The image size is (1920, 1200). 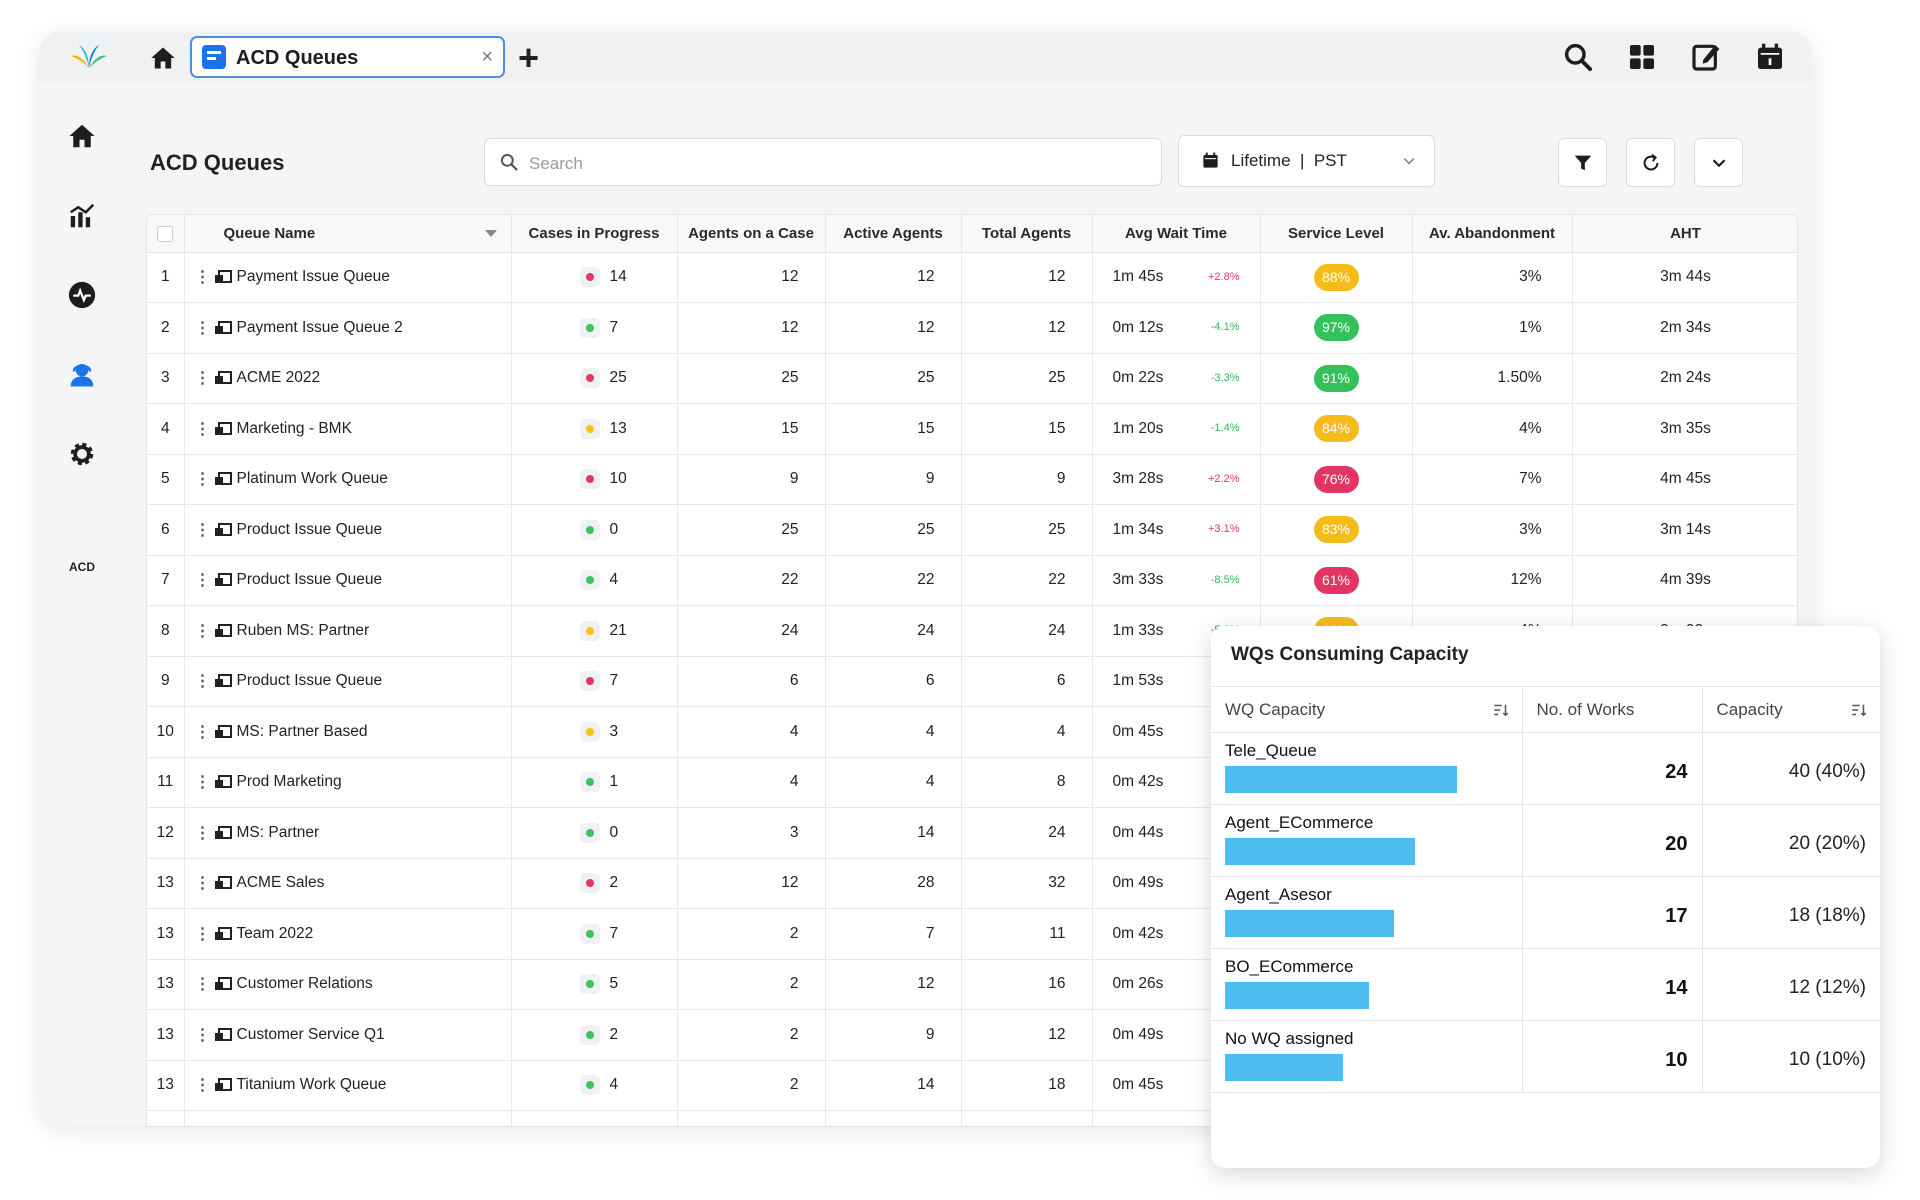 I want to click on col-wq-capacity: WQ Capacity, so click(x=1367, y=709).